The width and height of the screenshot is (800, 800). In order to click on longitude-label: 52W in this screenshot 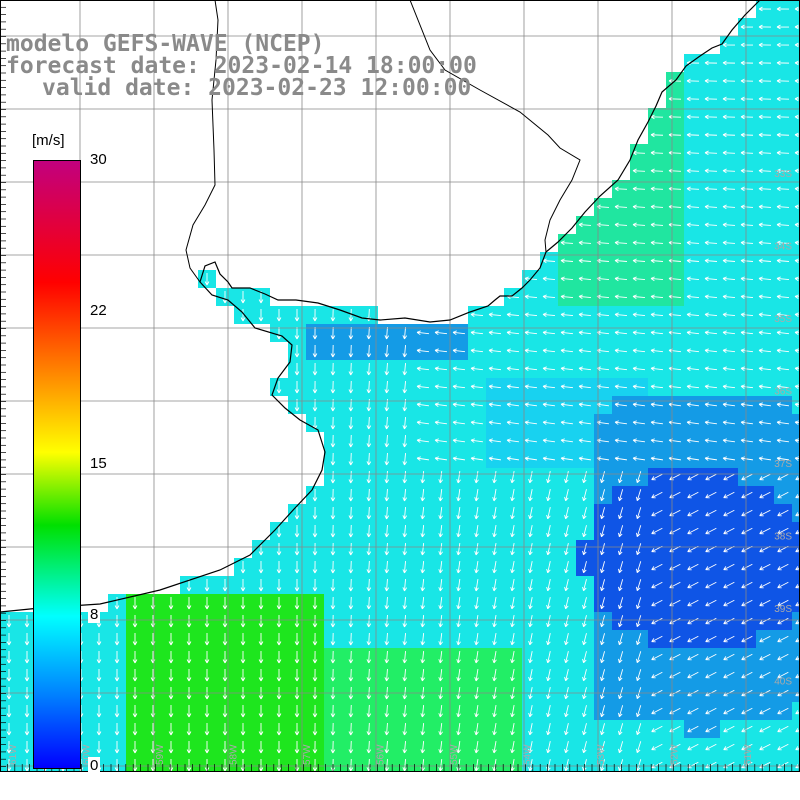, I will do `click(675, 754)`.